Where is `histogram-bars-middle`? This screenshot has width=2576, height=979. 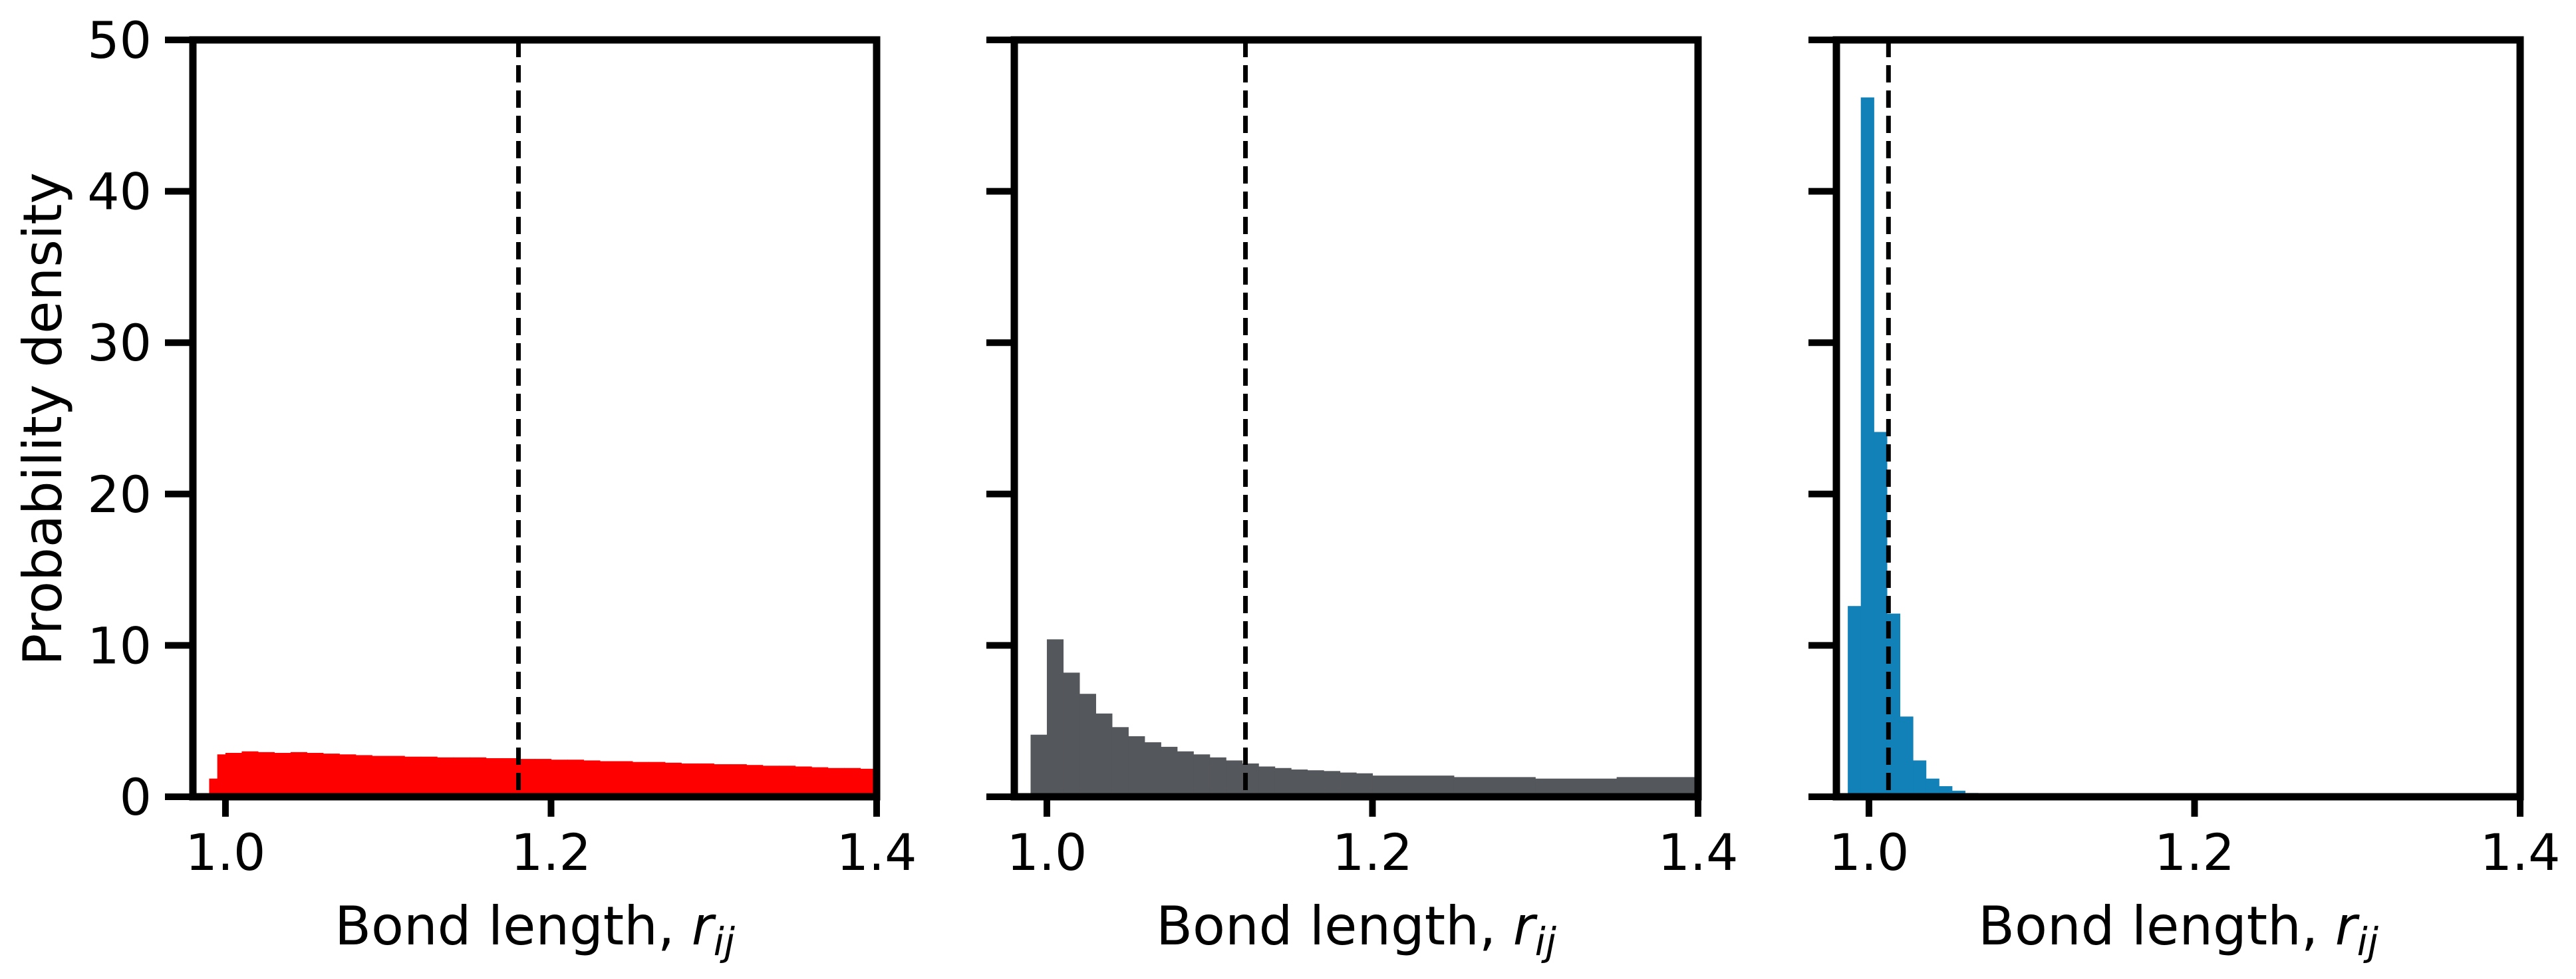 histogram-bars-middle is located at coordinates (1365, 718).